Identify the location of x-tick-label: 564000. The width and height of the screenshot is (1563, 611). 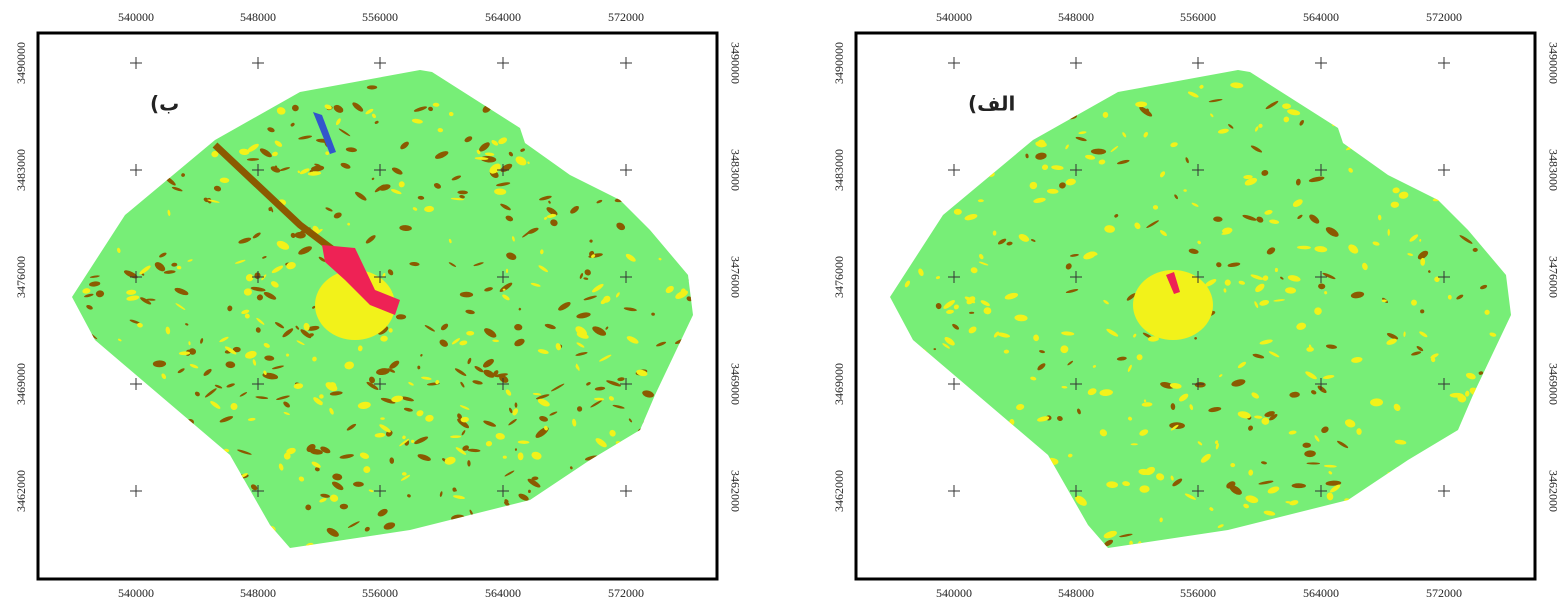
(1321, 593).